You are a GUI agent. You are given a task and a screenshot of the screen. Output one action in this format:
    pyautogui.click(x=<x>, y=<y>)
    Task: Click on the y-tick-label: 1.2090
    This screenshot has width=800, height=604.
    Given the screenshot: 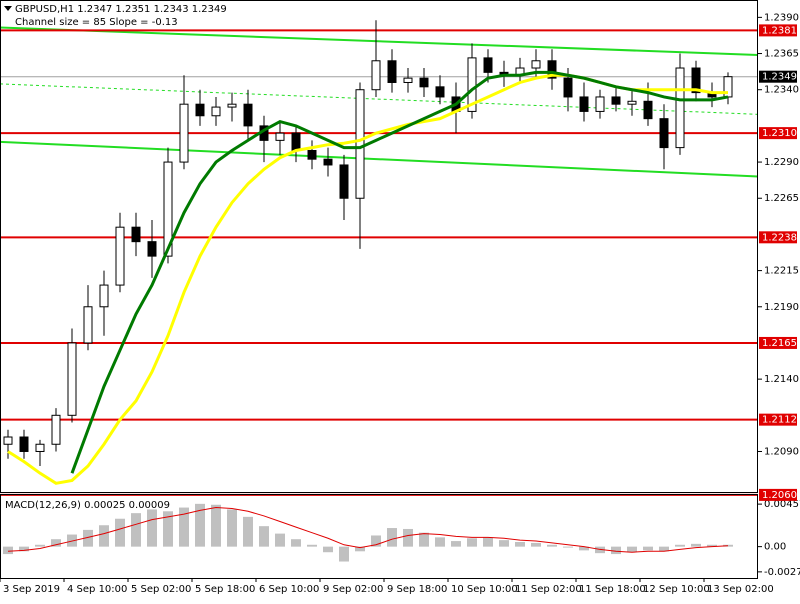 What is the action you would take?
    pyautogui.click(x=781, y=451)
    